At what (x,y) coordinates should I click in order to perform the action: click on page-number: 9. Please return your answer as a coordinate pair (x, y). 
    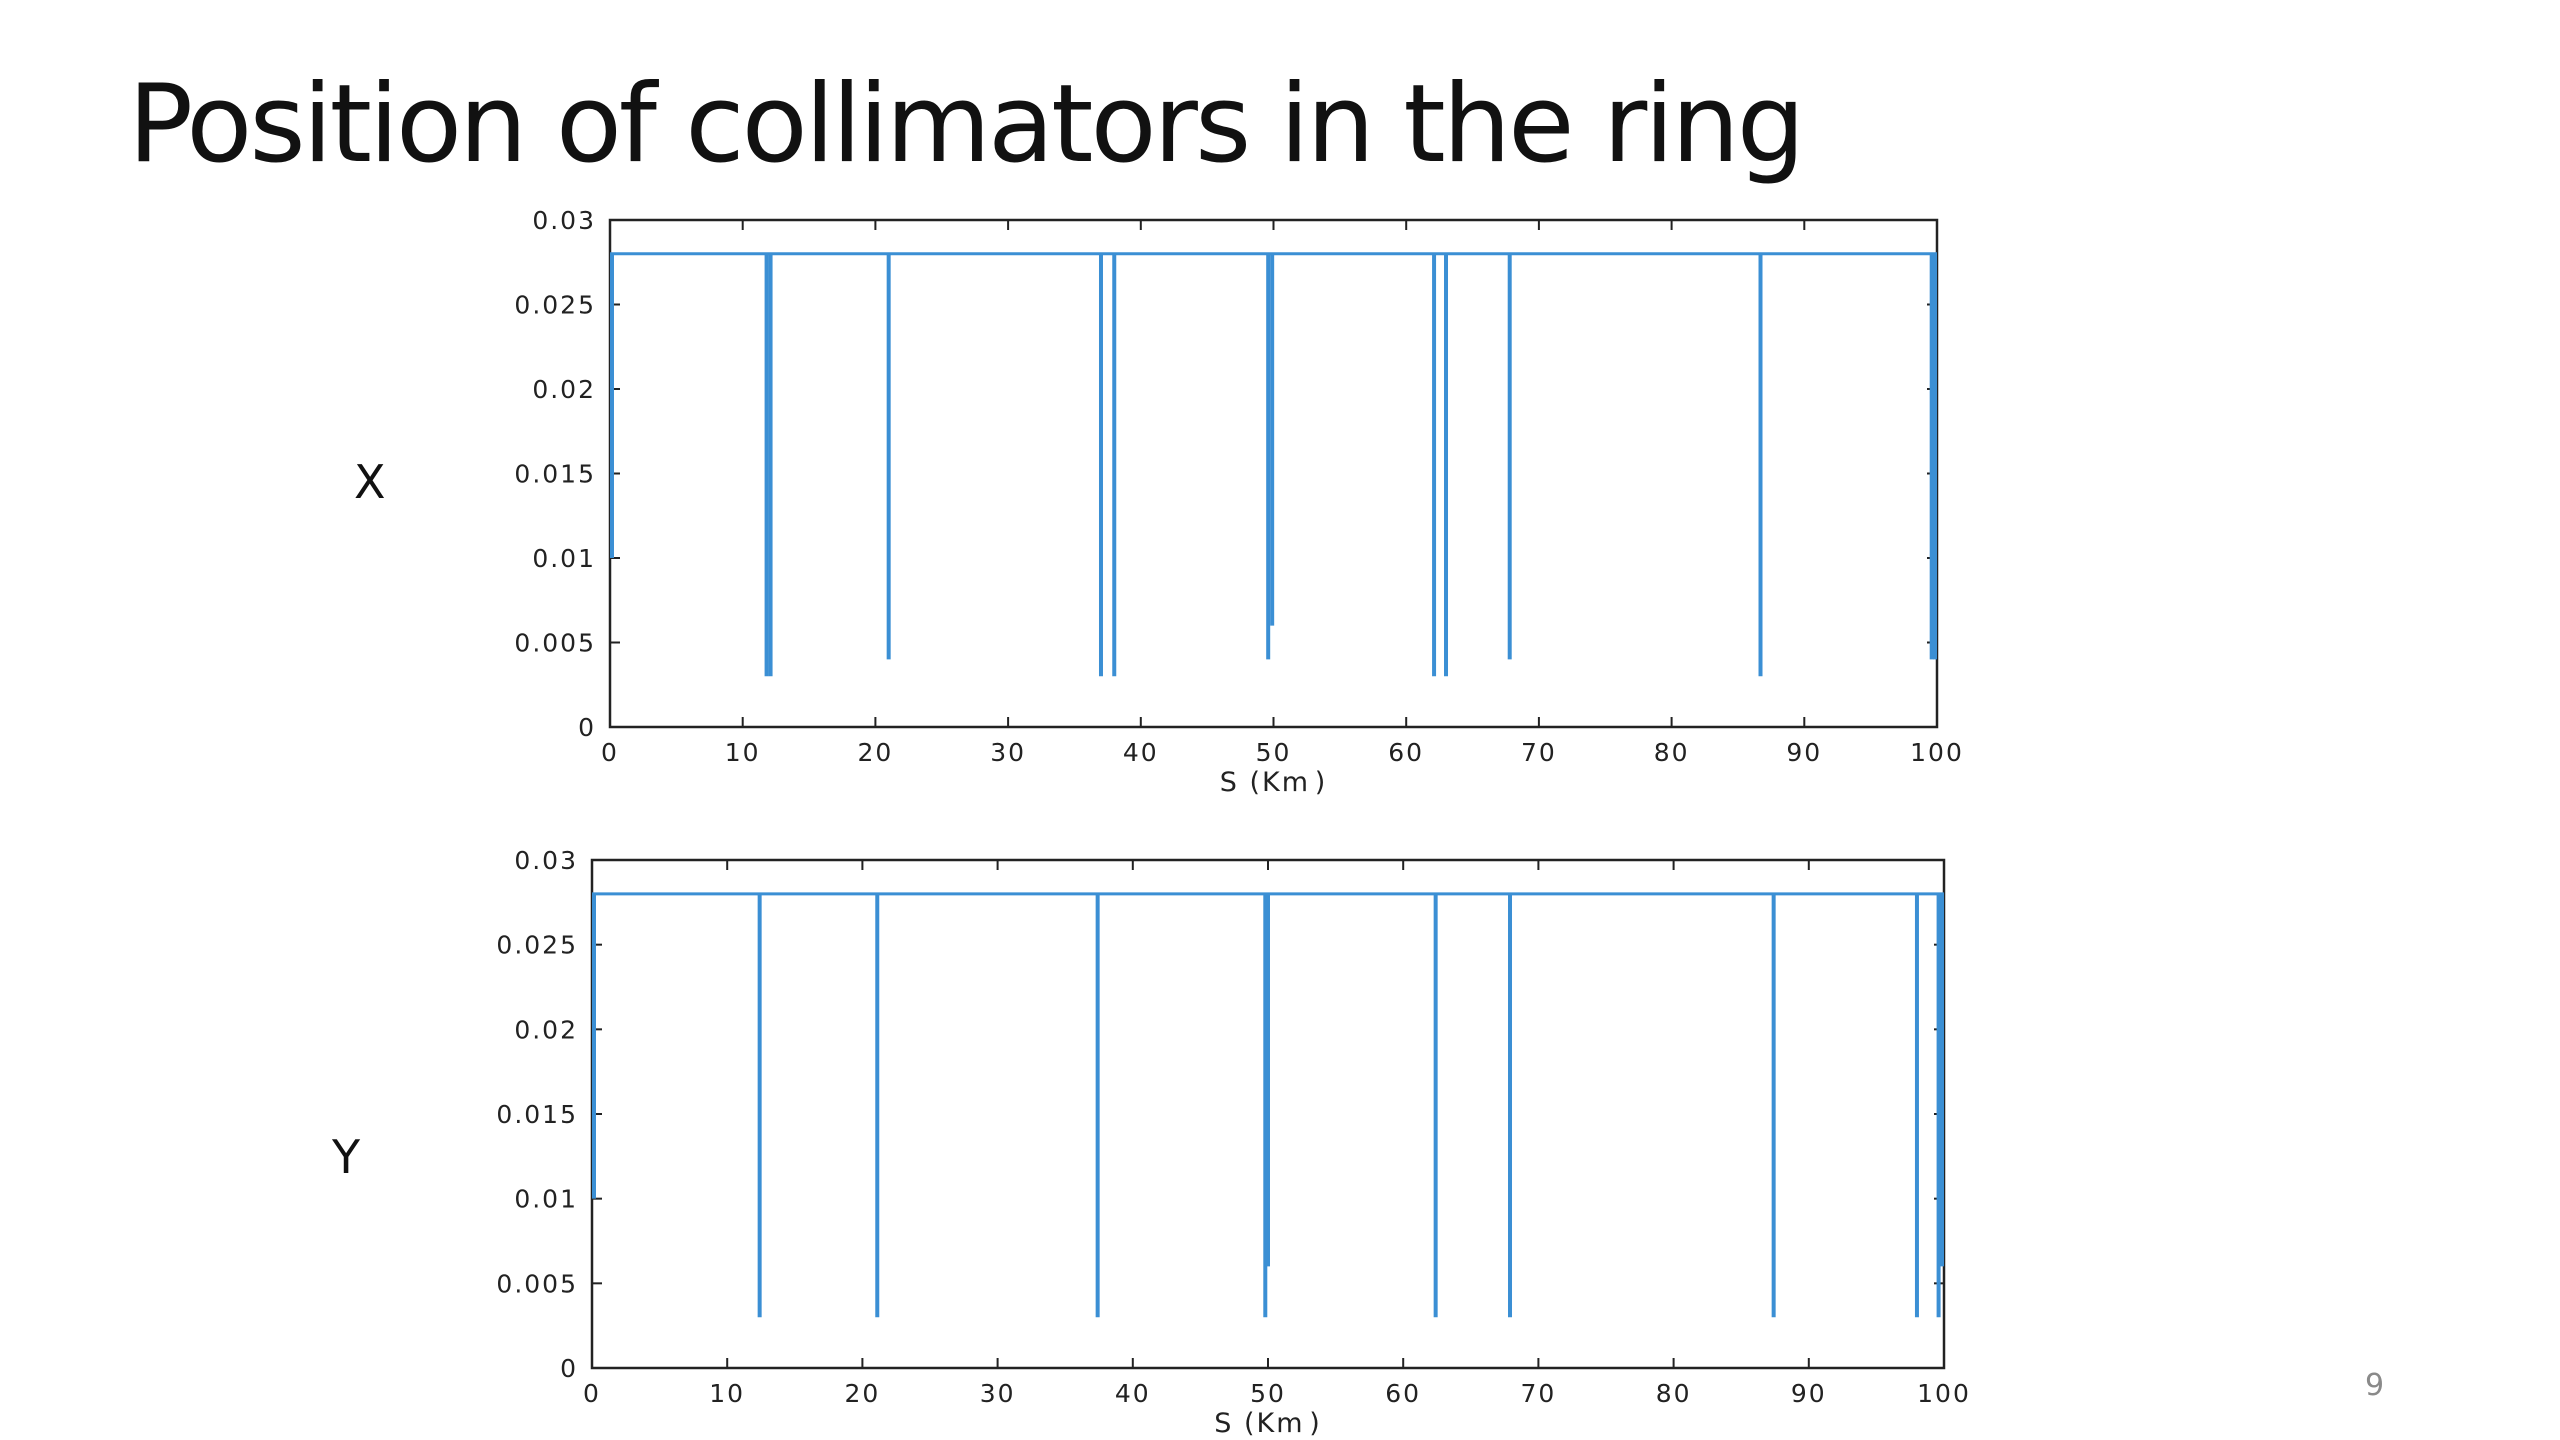
    Looking at the image, I should click on (2375, 1385).